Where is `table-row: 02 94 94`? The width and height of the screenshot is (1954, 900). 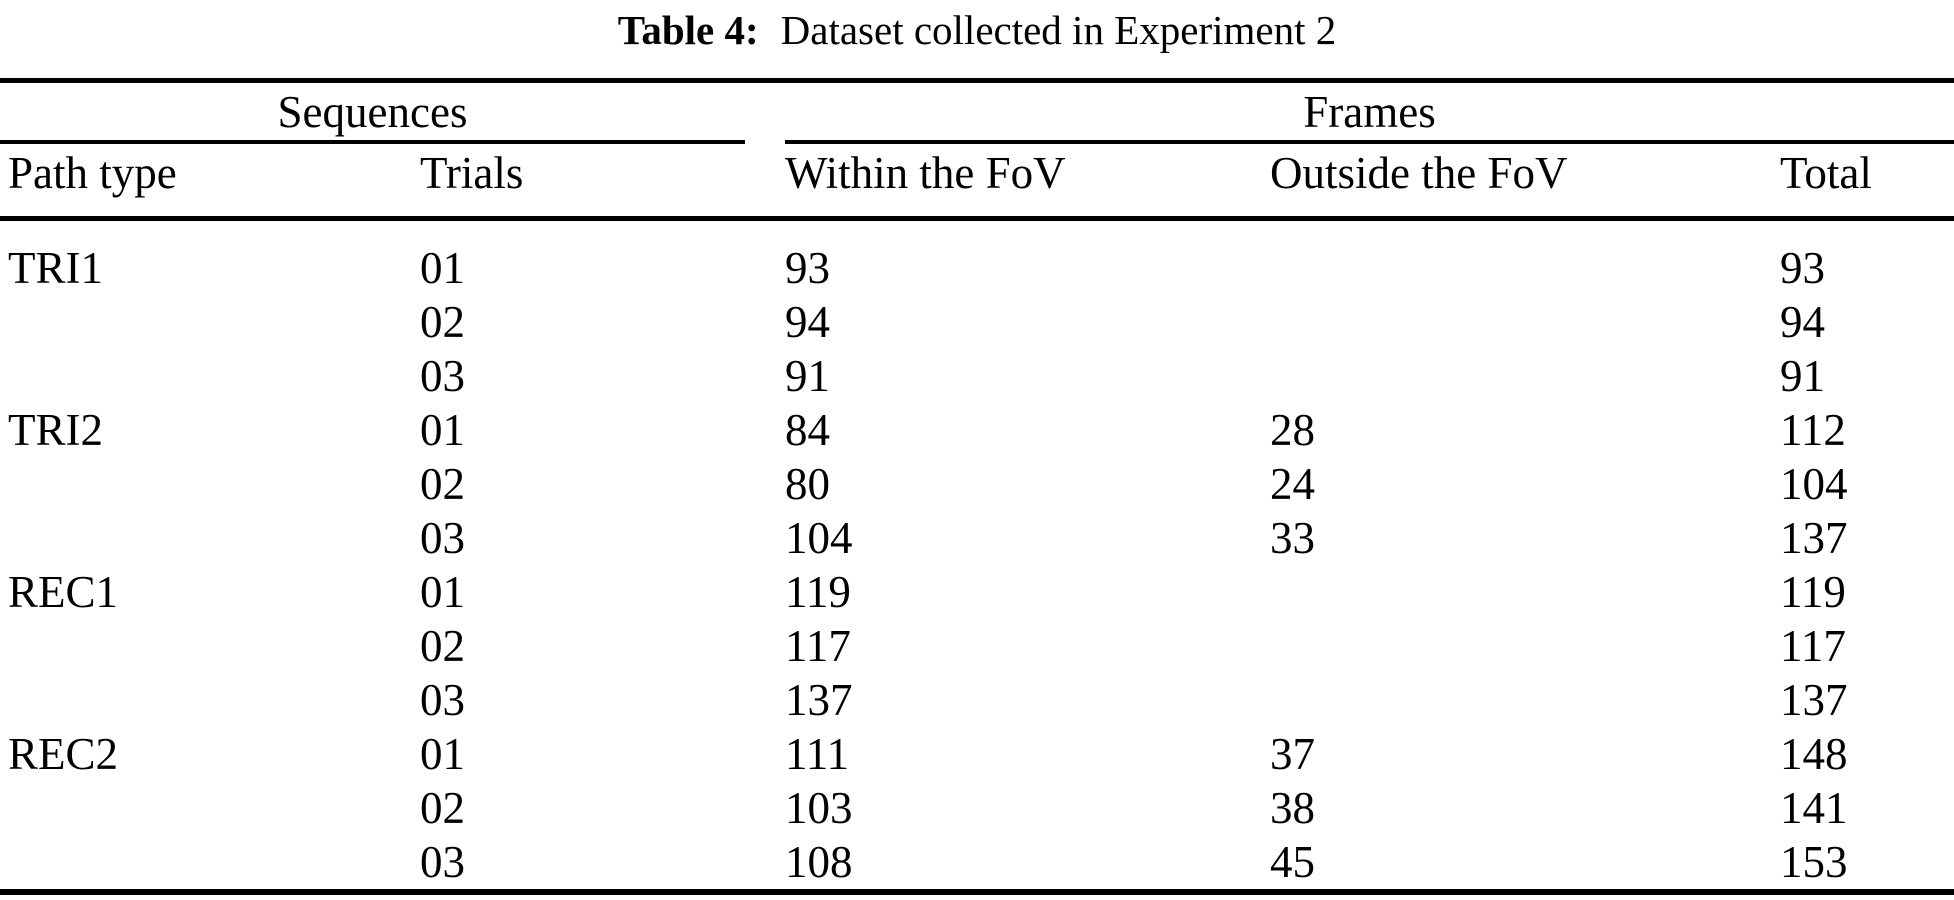
table-row: 02 94 94 is located at coordinates (977, 322).